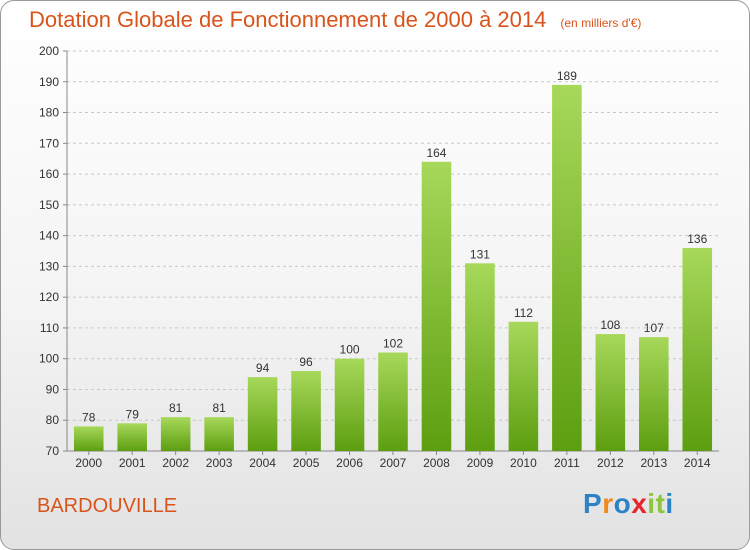 The height and width of the screenshot is (550, 750). What do you see at coordinates (697, 463) in the screenshot?
I see `x-tick-label: 2014` at bounding box center [697, 463].